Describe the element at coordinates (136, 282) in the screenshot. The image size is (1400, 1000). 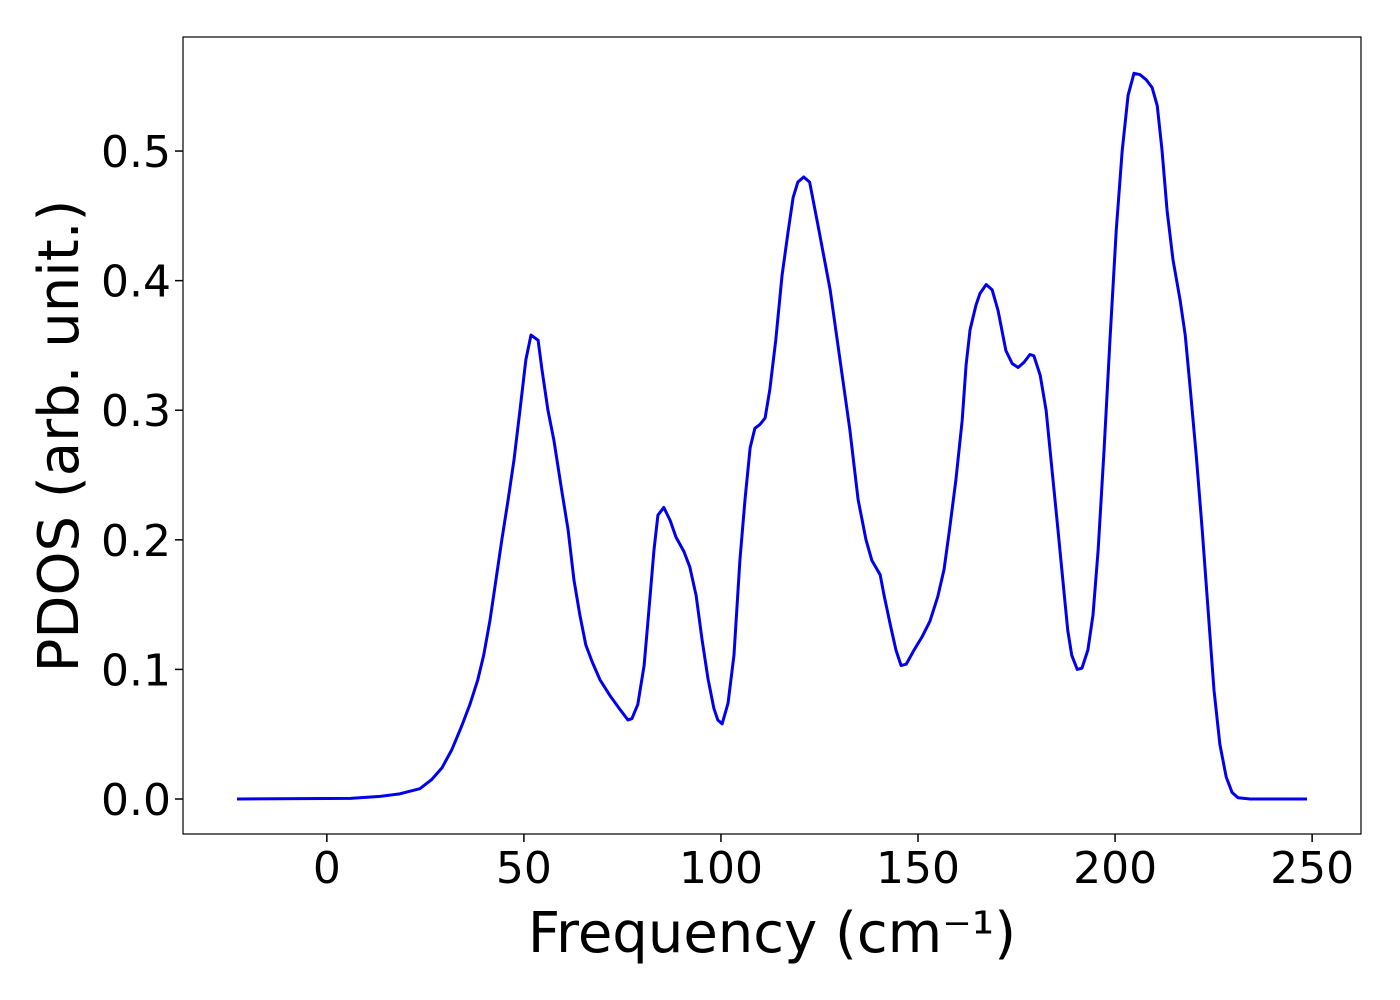
I see `y-tick-label: 0.4` at that location.